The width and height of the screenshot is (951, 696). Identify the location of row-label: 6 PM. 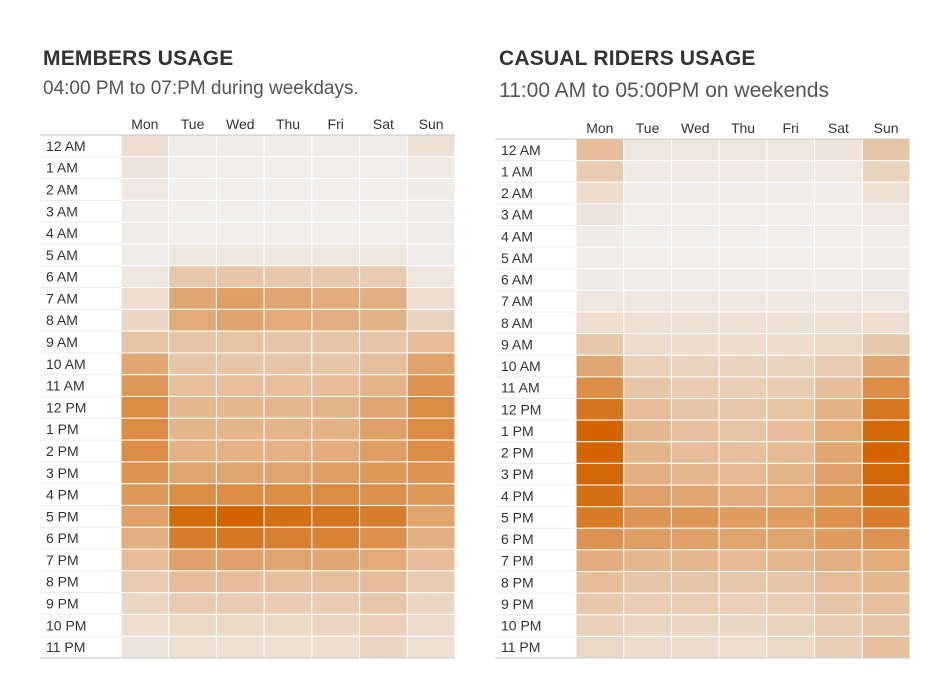
(62, 538).